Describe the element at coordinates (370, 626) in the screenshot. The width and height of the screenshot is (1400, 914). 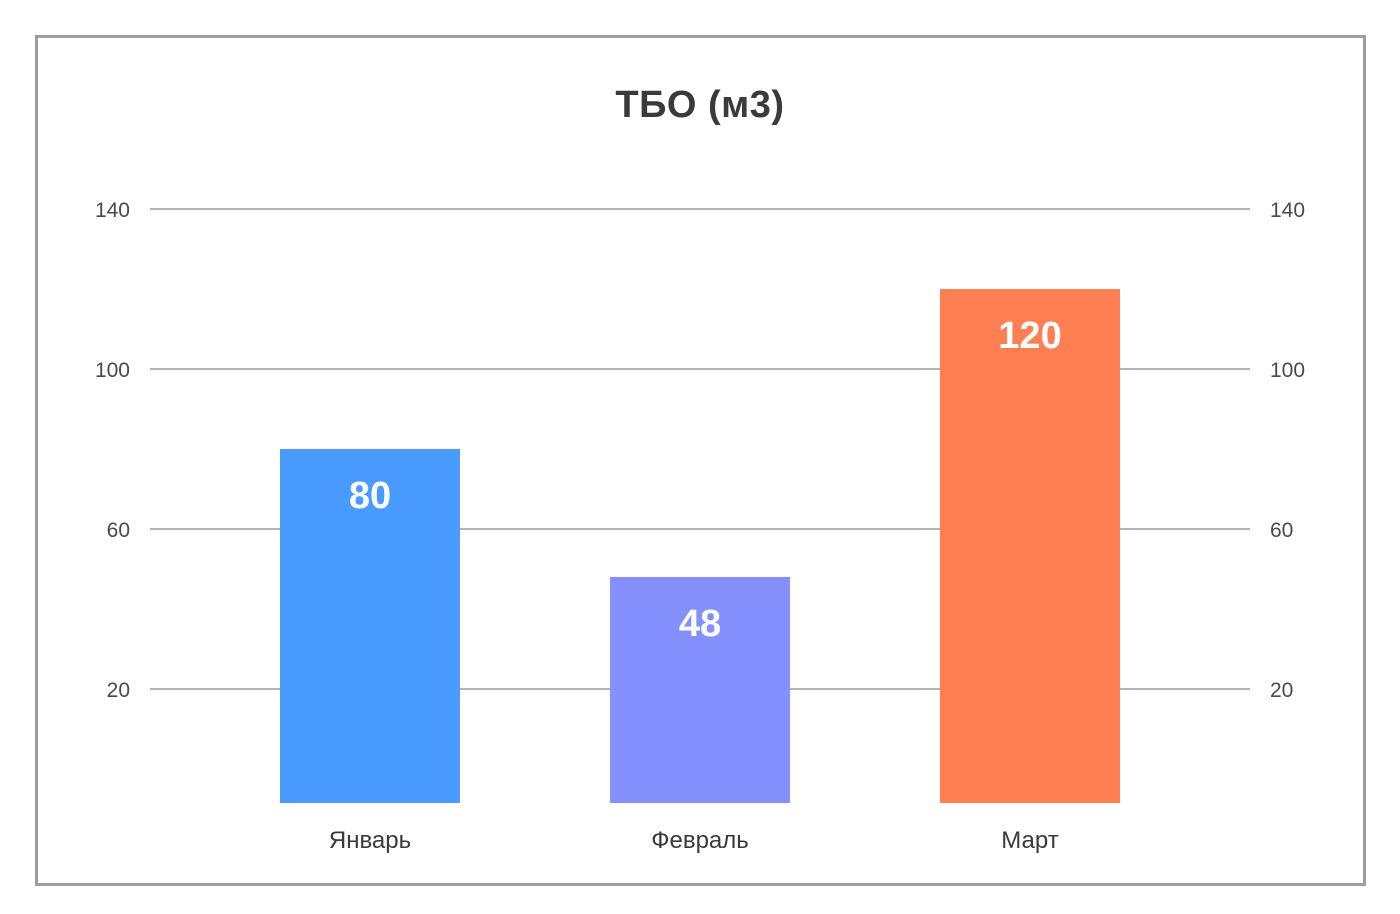
I see `bar-Январь` at that location.